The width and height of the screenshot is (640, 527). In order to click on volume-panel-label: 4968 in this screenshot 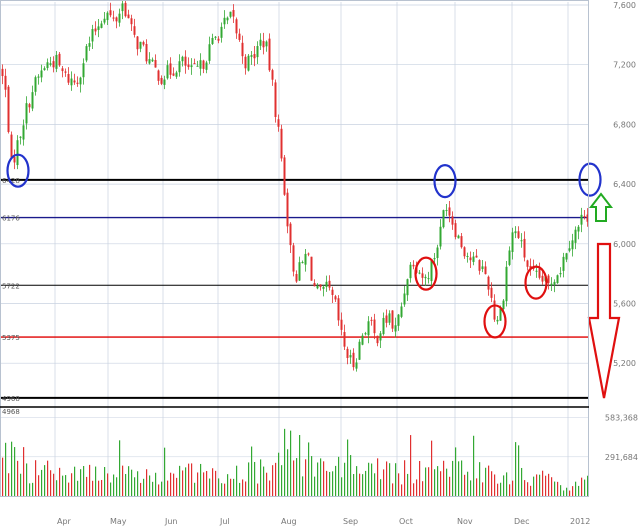, I will do `click(11, 412)`.